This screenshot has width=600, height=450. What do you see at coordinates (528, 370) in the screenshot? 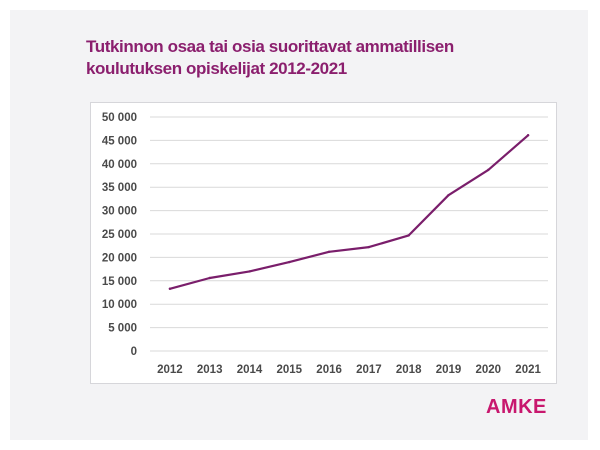
I see `x-tick-label: 2021` at bounding box center [528, 370].